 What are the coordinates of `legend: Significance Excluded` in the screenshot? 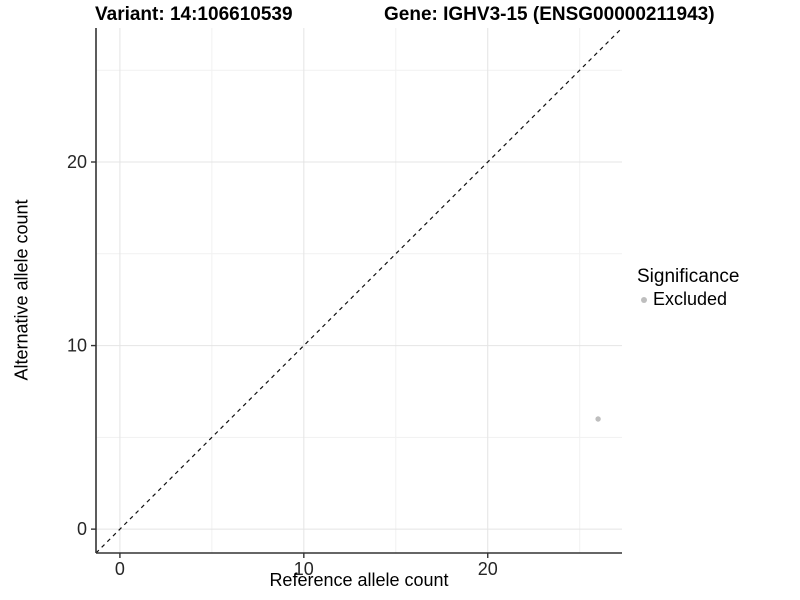 It's located at (688, 288).